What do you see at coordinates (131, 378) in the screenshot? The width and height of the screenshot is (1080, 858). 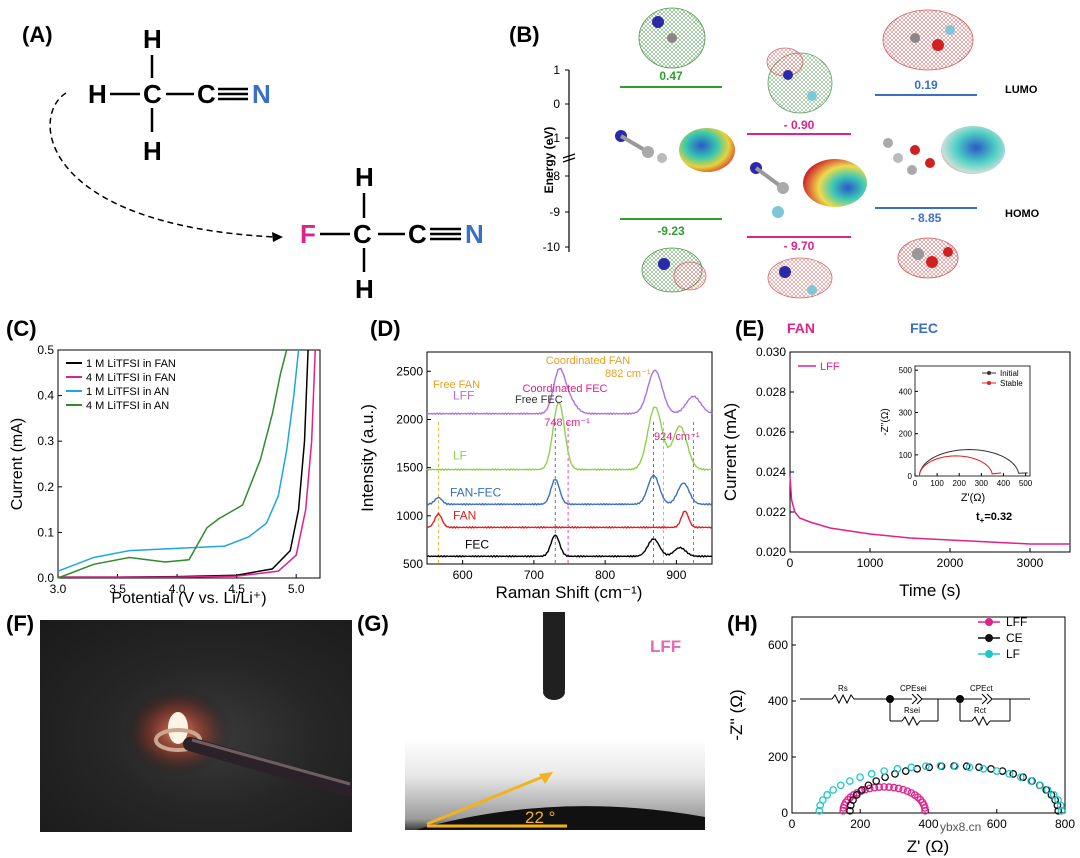 I see `c-legend-label: 4 M LiTFSI in FAN` at bounding box center [131, 378].